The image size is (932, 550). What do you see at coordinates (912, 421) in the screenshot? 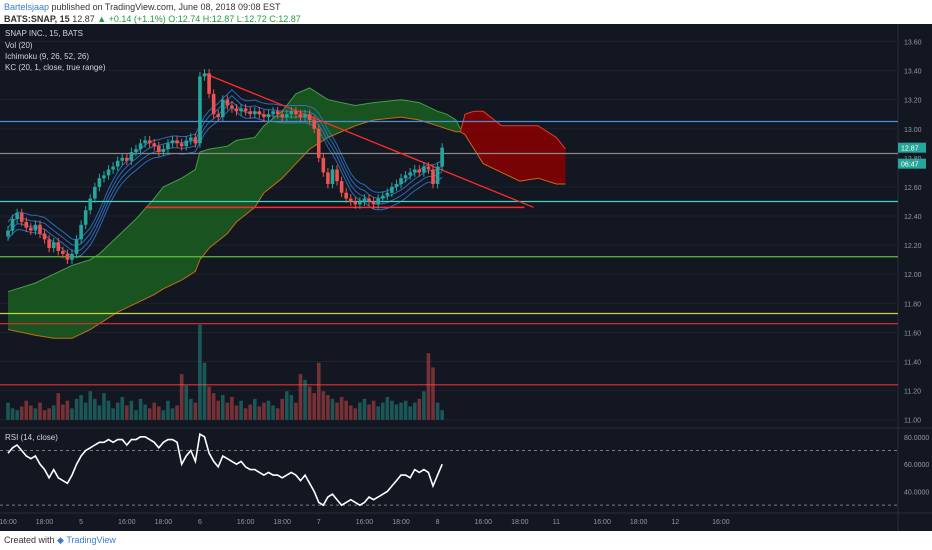
I see `price-tick-label: 11.00` at bounding box center [912, 421].